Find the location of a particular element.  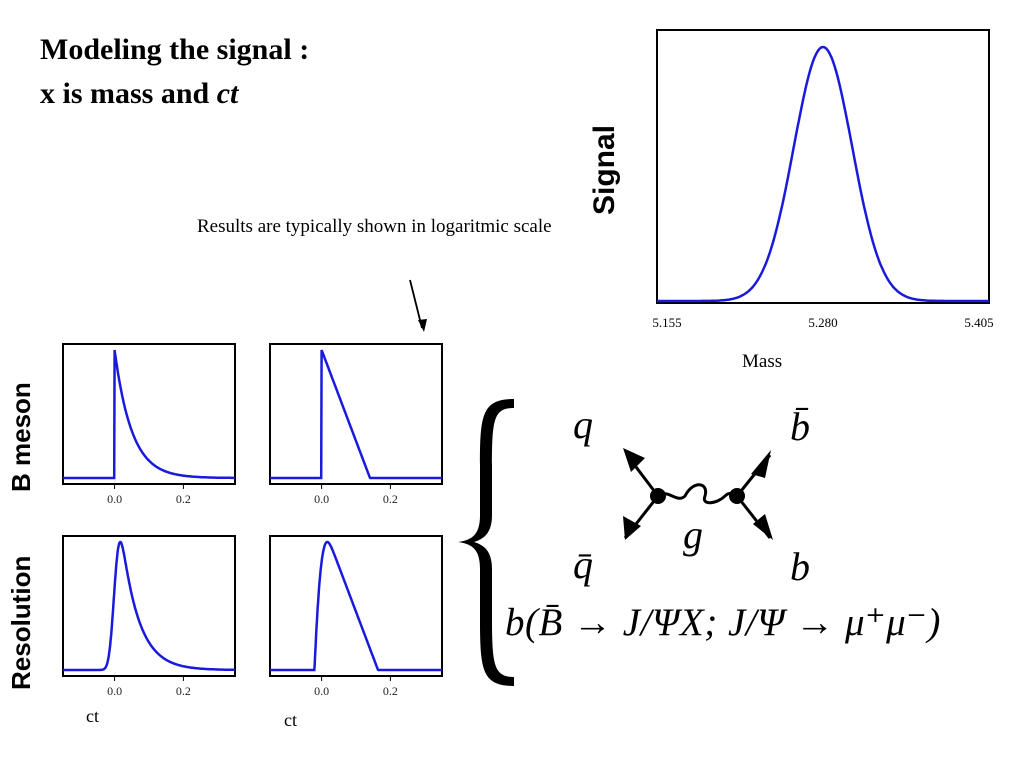

b-meson-linear-plot: 0.0 0.2 is located at coordinates (149, 424).